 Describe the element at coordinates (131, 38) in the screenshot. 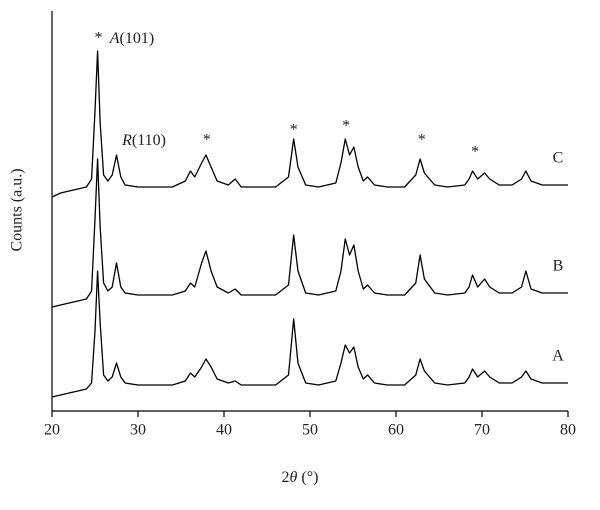

I see `annotation: A(101)` at that location.